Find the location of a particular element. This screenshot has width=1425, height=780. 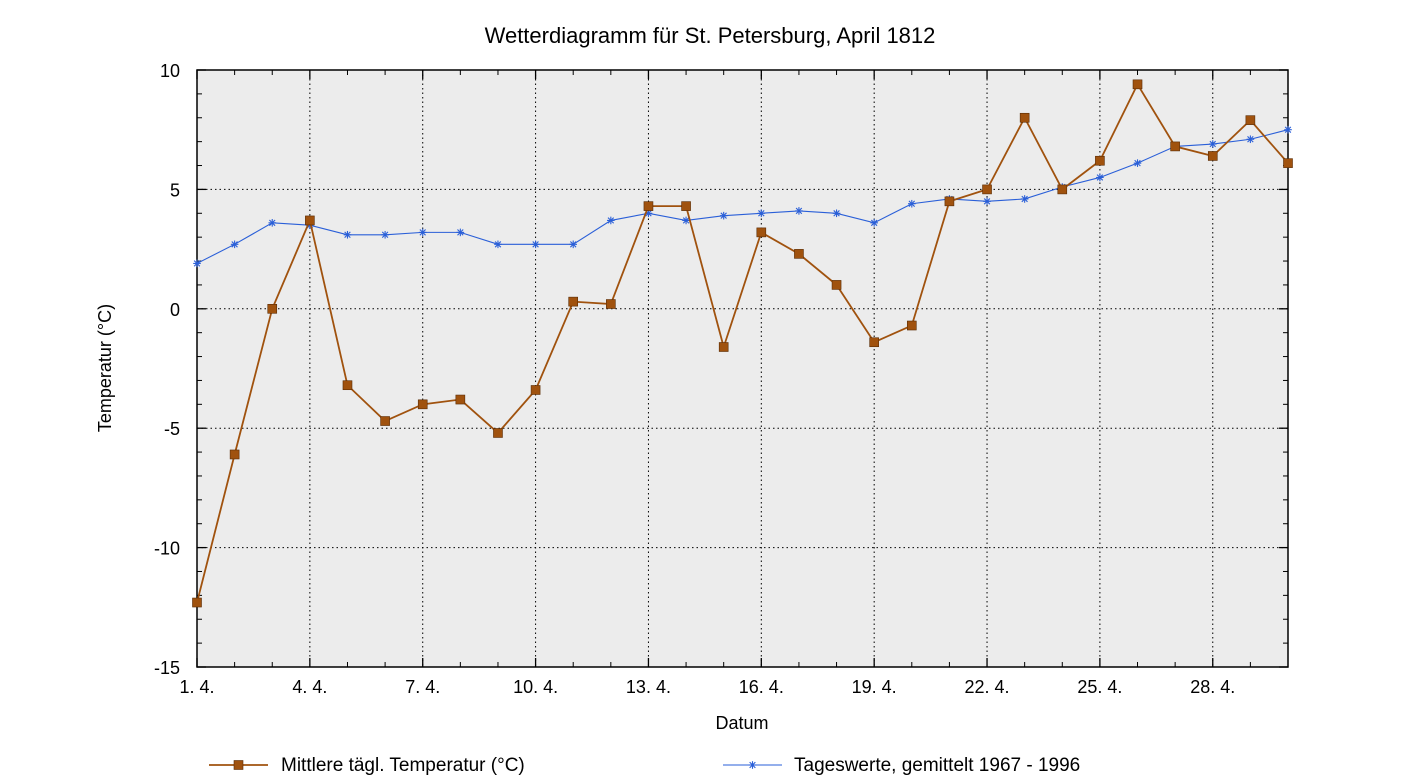

legend-entry-series-2: Tageswerte, gemittelt 1967 - 1996 is located at coordinates (901, 765).